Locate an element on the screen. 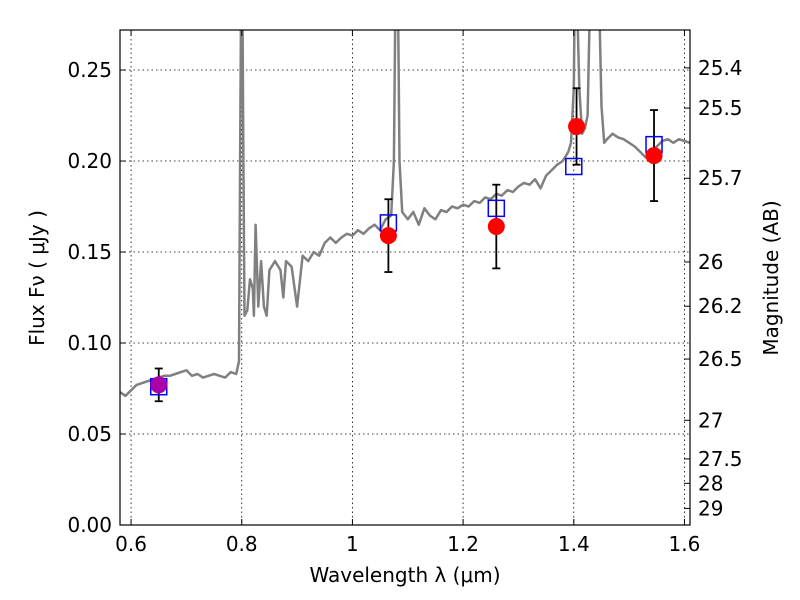  mag-tick-label: 25.4 is located at coordinates (720, 68).